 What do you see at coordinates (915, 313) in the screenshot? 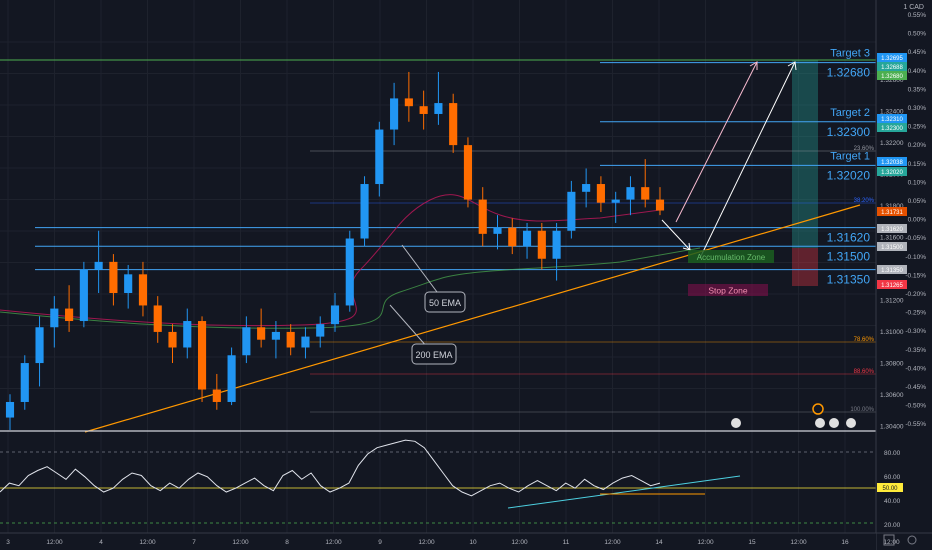
I see `percent-axis-label: -0.25%` at bounding box center [915, 313].